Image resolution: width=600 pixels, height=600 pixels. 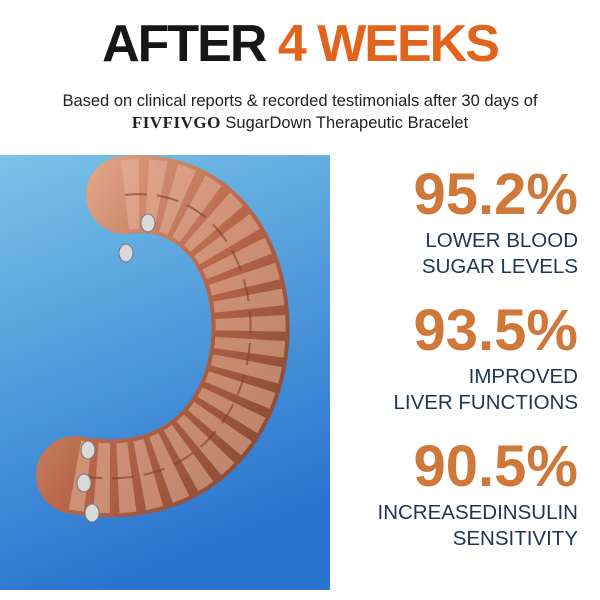 I want to click on stat-label: LOWER BLOOD, so click(x=501, y=240).